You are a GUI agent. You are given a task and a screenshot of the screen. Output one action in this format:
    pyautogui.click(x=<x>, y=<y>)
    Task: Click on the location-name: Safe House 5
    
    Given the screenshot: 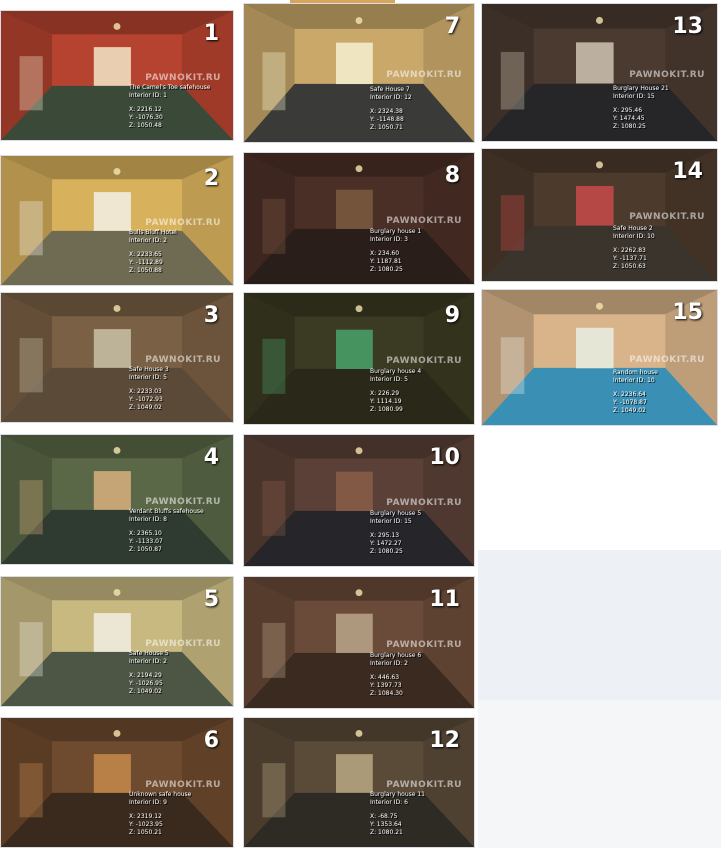 What is the action you would take?
    pyautogui.click(x=149, y=653)
    